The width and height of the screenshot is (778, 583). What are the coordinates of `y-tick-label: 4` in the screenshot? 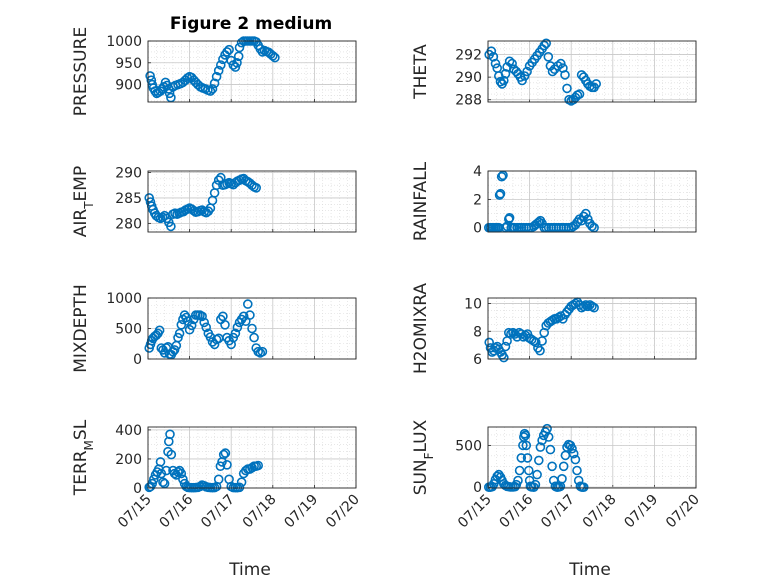 It's located at (477, 172).